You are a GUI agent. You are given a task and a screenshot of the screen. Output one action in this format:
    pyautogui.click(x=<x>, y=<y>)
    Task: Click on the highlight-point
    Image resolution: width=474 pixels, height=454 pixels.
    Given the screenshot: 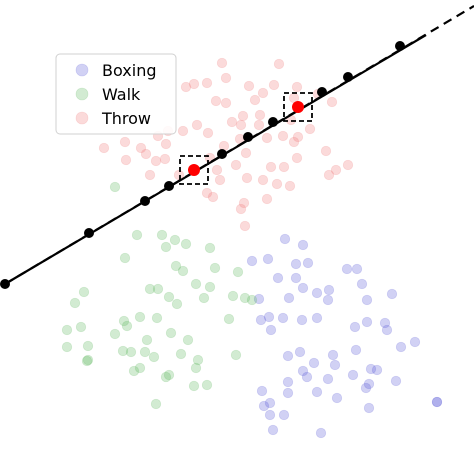 What is the action you would take?
    pyautogui.click(x=194, y=170)
    